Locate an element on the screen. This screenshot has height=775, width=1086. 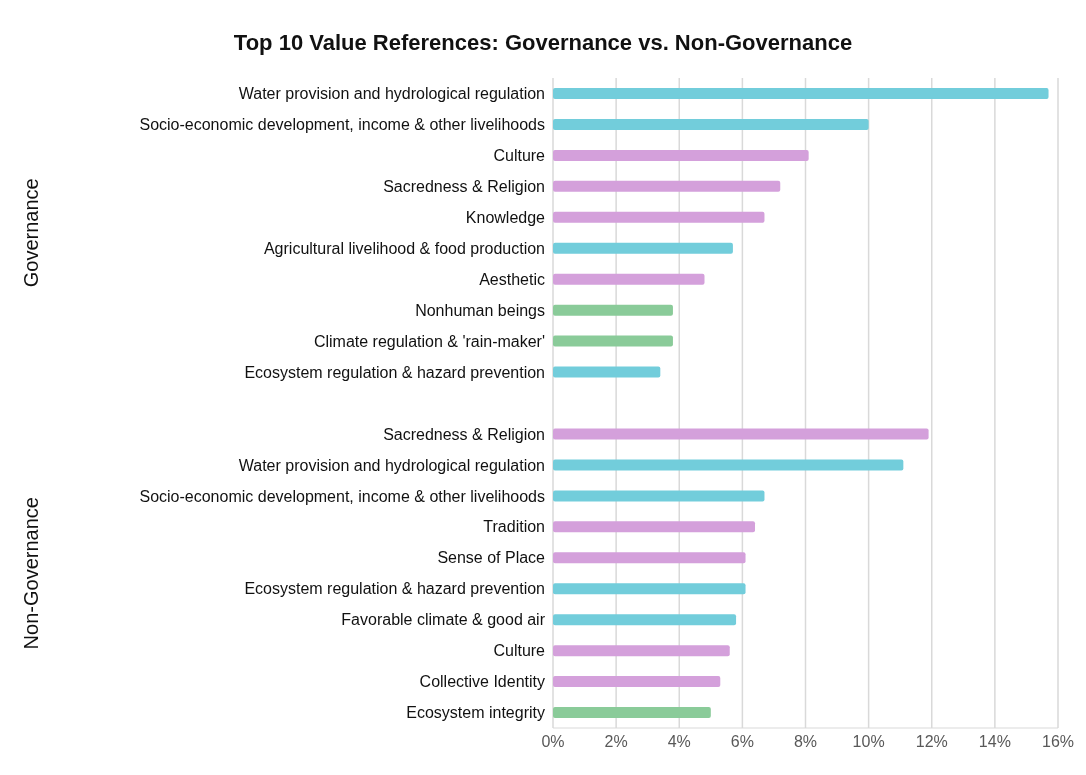
x-tick-label: 12% is located at coordinates (931, 742).